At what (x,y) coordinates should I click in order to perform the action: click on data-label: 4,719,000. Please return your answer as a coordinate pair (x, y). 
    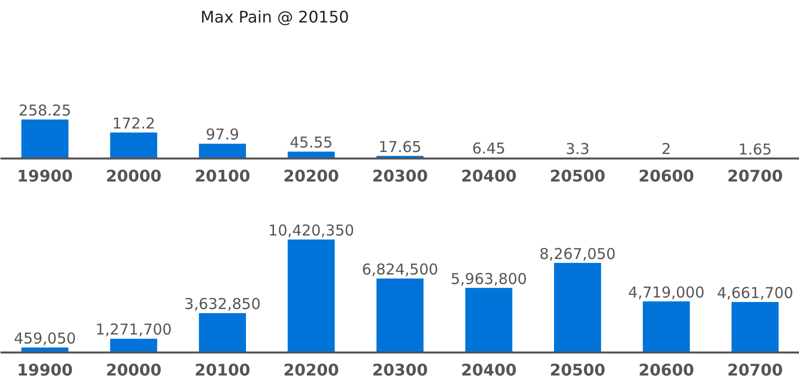
    Looking at the image, I should click on (666, 292).